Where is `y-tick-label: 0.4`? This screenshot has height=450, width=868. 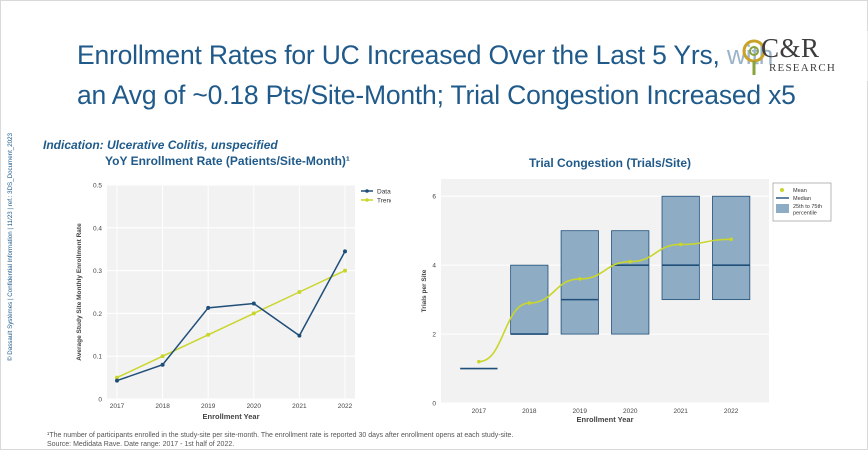
y-tick-label: 0.4 is located at coordinates (97, 228).